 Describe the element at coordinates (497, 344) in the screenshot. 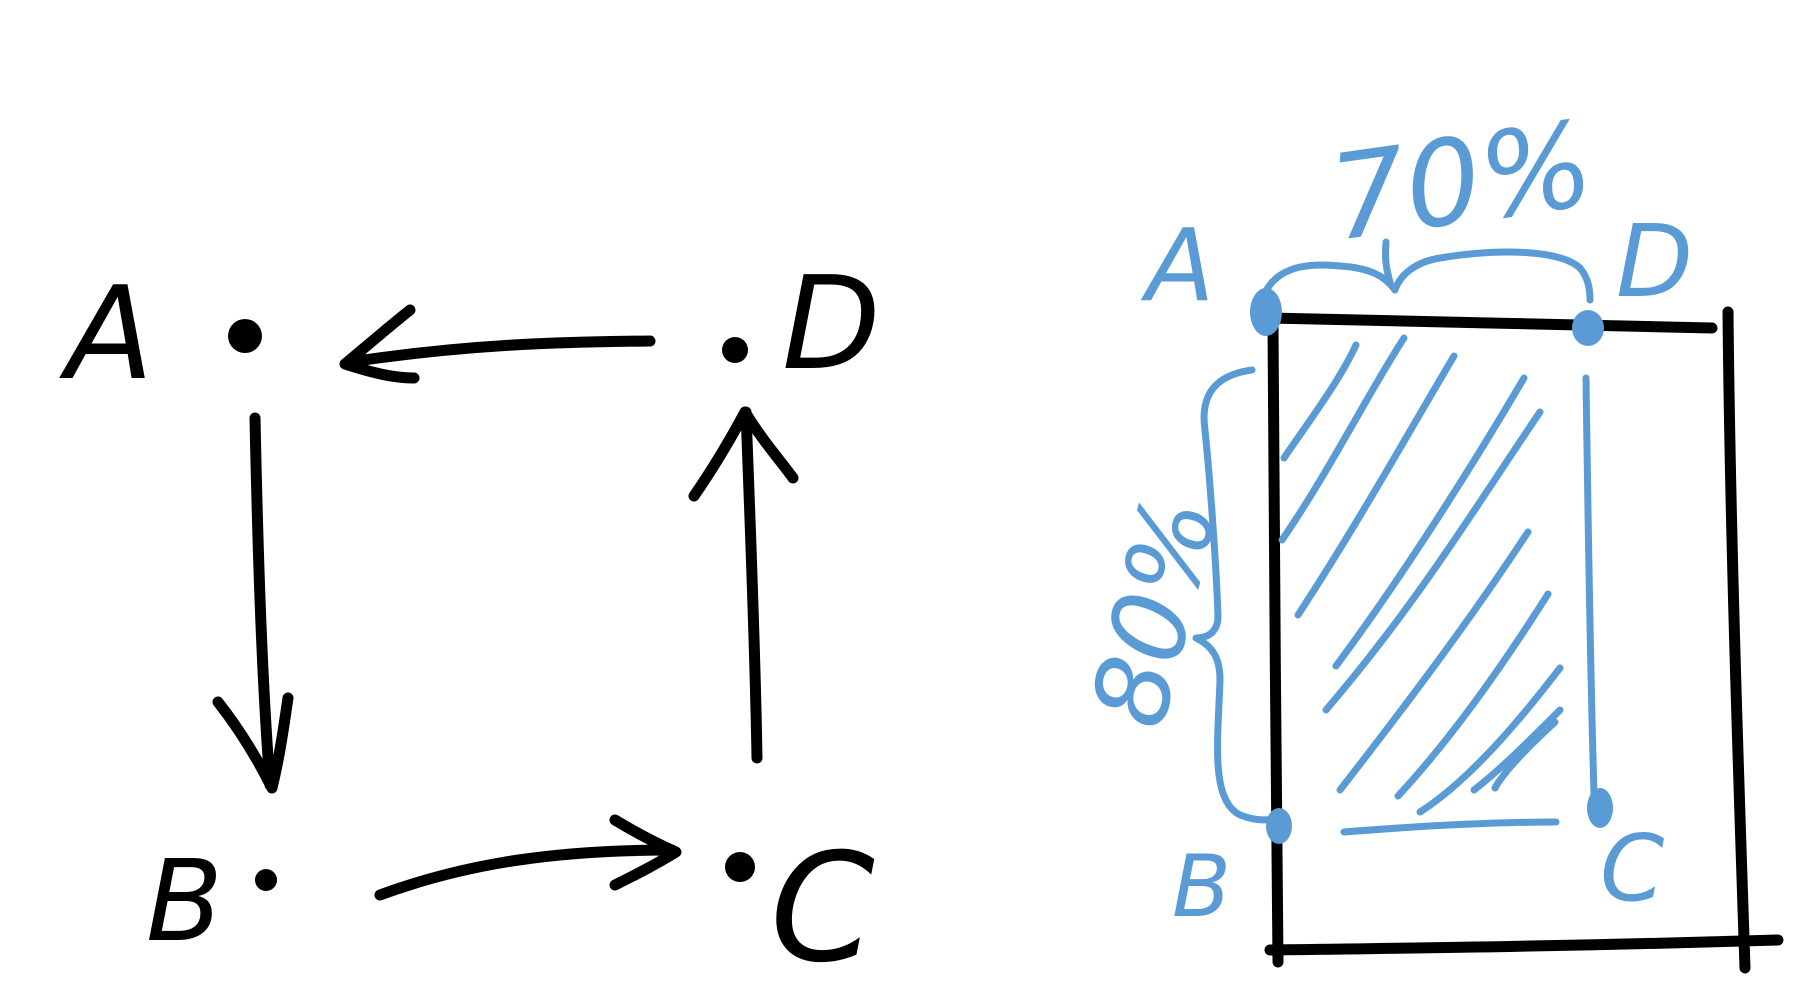

I see `arrow-d-to-a` at that location.